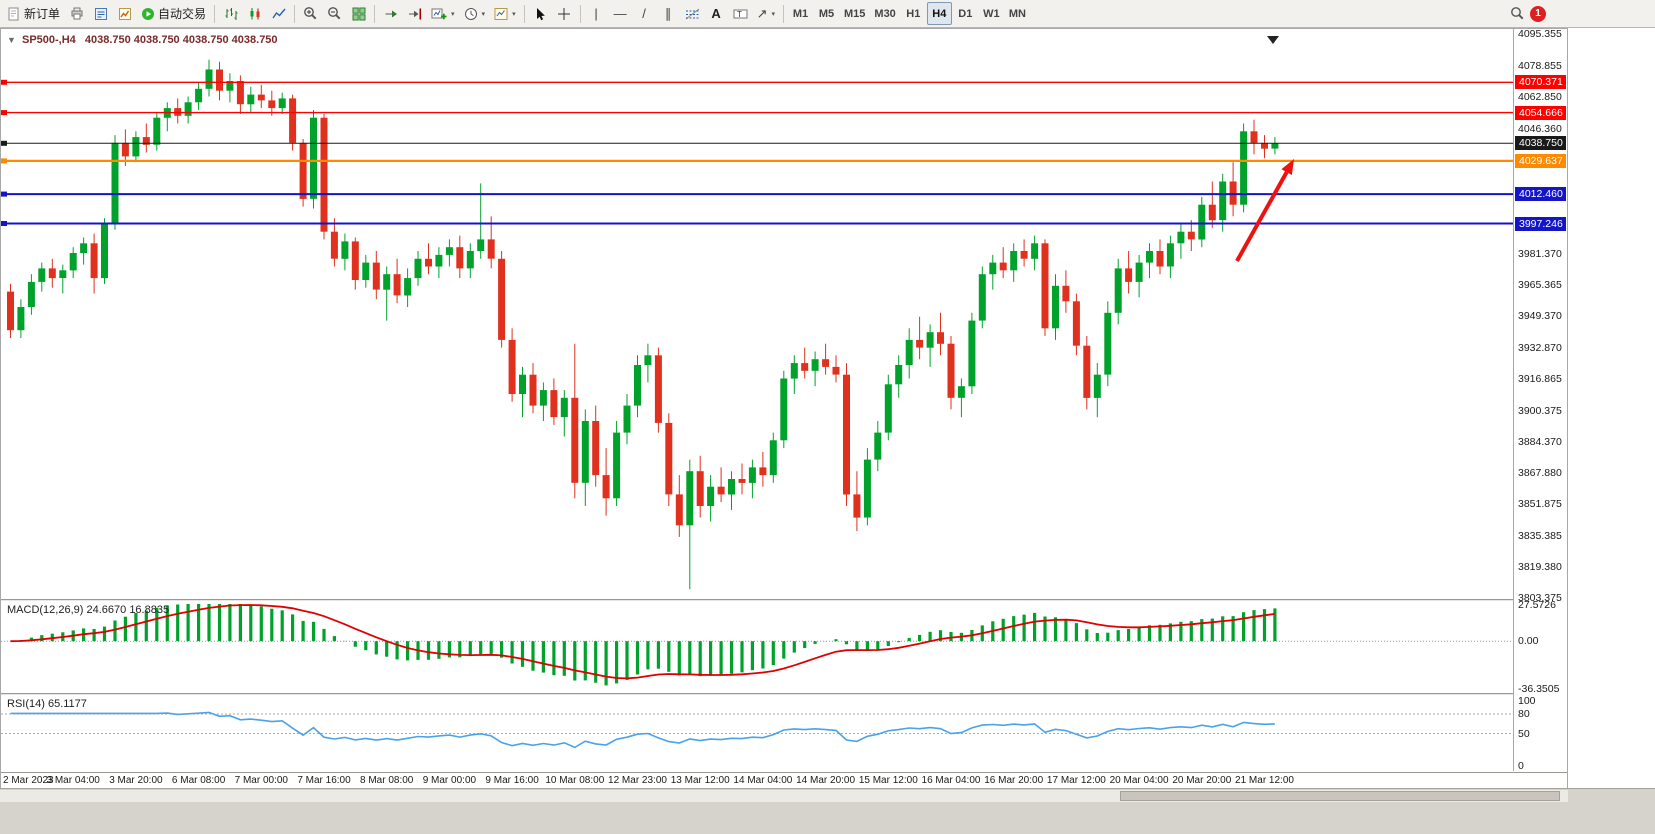  What do you see at coordinates (965, 13) in the screenshot?
I see `timeframe-button-D1: D1` at bounding box center [965, 13].